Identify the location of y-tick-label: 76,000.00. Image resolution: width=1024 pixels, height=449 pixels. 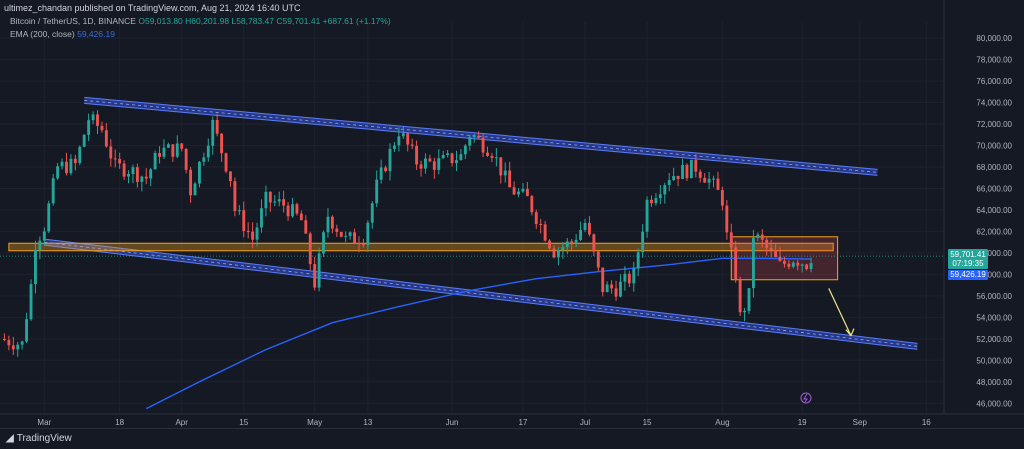
(994, 81).